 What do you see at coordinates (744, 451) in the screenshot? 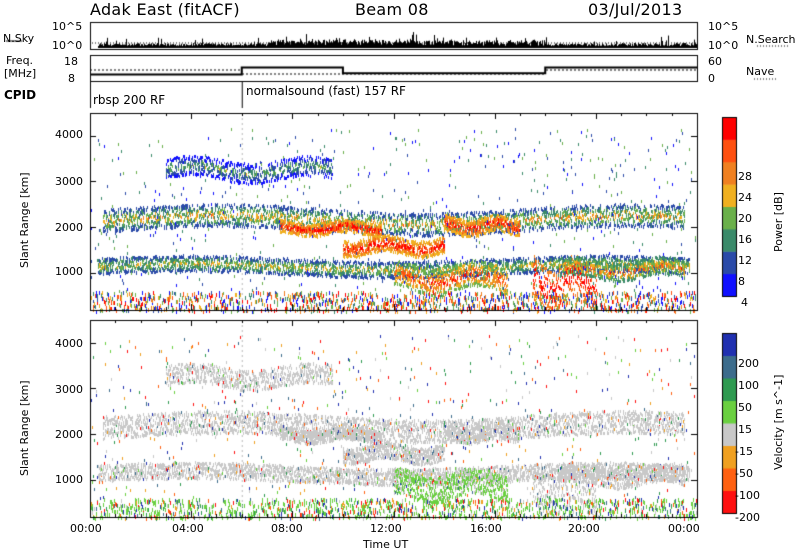
I see `vel-tick-neg15: -15` at bounding box center [744, 451].